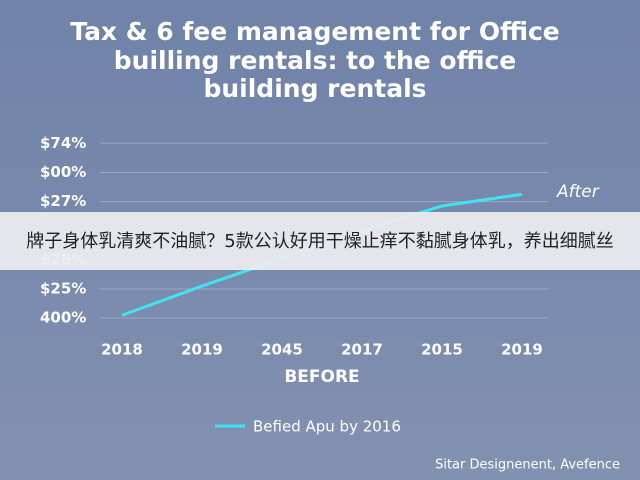 Image resolution: width=640 pixels, height=480 pixels. I want to click on y-tick-label: 400%, so click(63, 318).